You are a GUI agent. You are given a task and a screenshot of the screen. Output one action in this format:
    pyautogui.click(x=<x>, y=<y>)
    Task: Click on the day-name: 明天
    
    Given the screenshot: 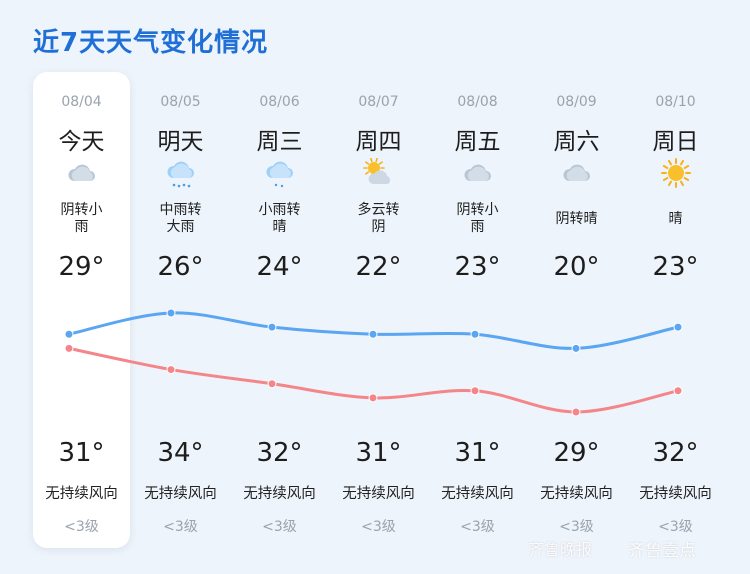 What is the action you would take?
    pyautogui.click(x=180, y=142)
    